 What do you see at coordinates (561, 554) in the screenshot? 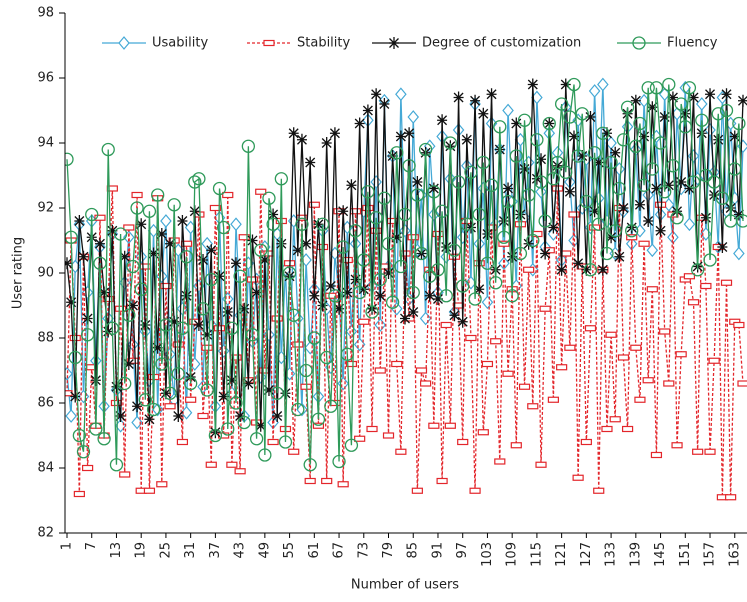
I see `x-tick-label: 121` at bounding box center [561, 554].